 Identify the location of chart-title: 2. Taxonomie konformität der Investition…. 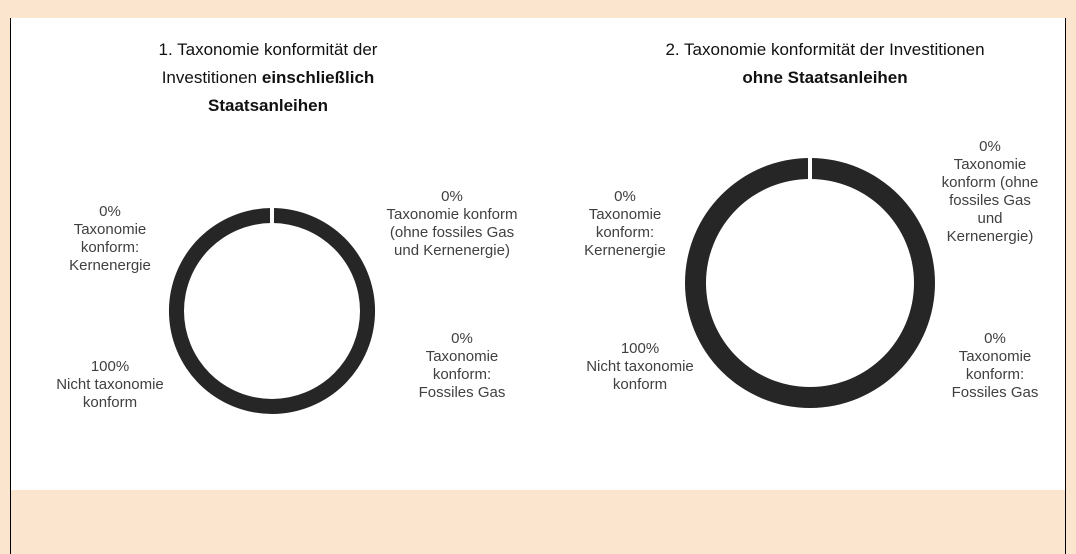
(825, 64).